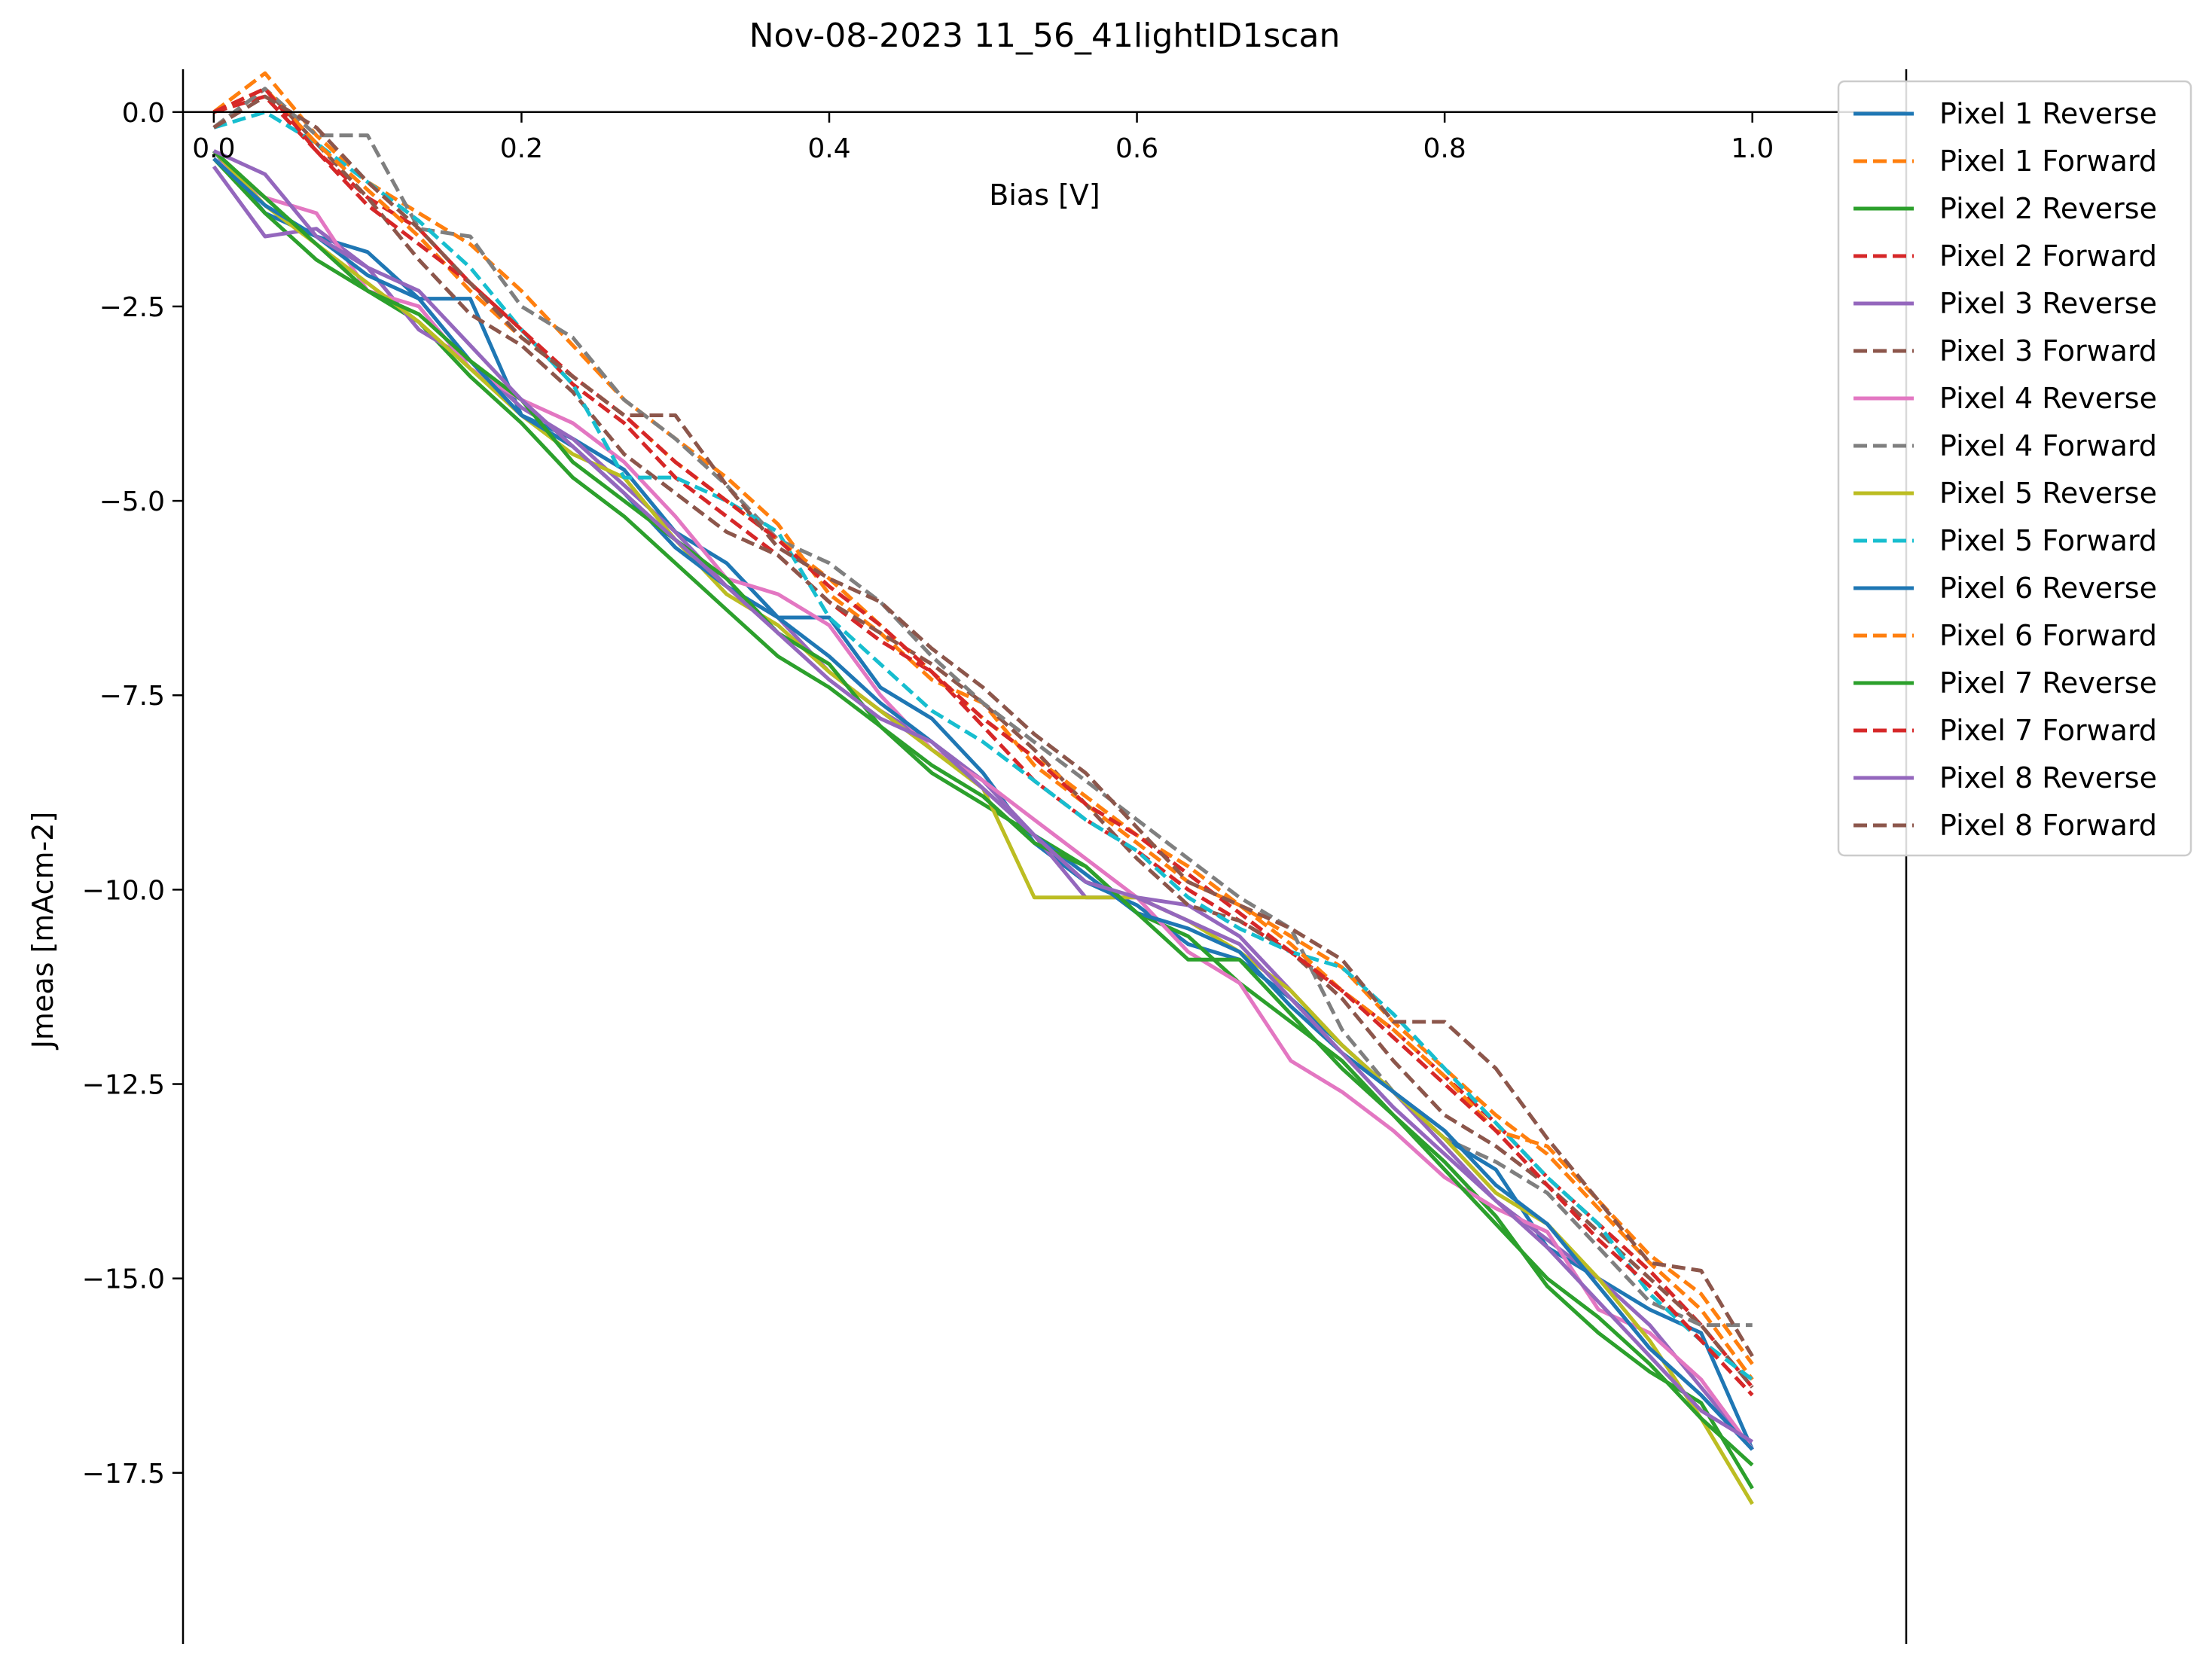 This screenshot has height=1659, width=2212. I want to click on legend-label: Pixel 6 Reverse, so click(2048, 588).